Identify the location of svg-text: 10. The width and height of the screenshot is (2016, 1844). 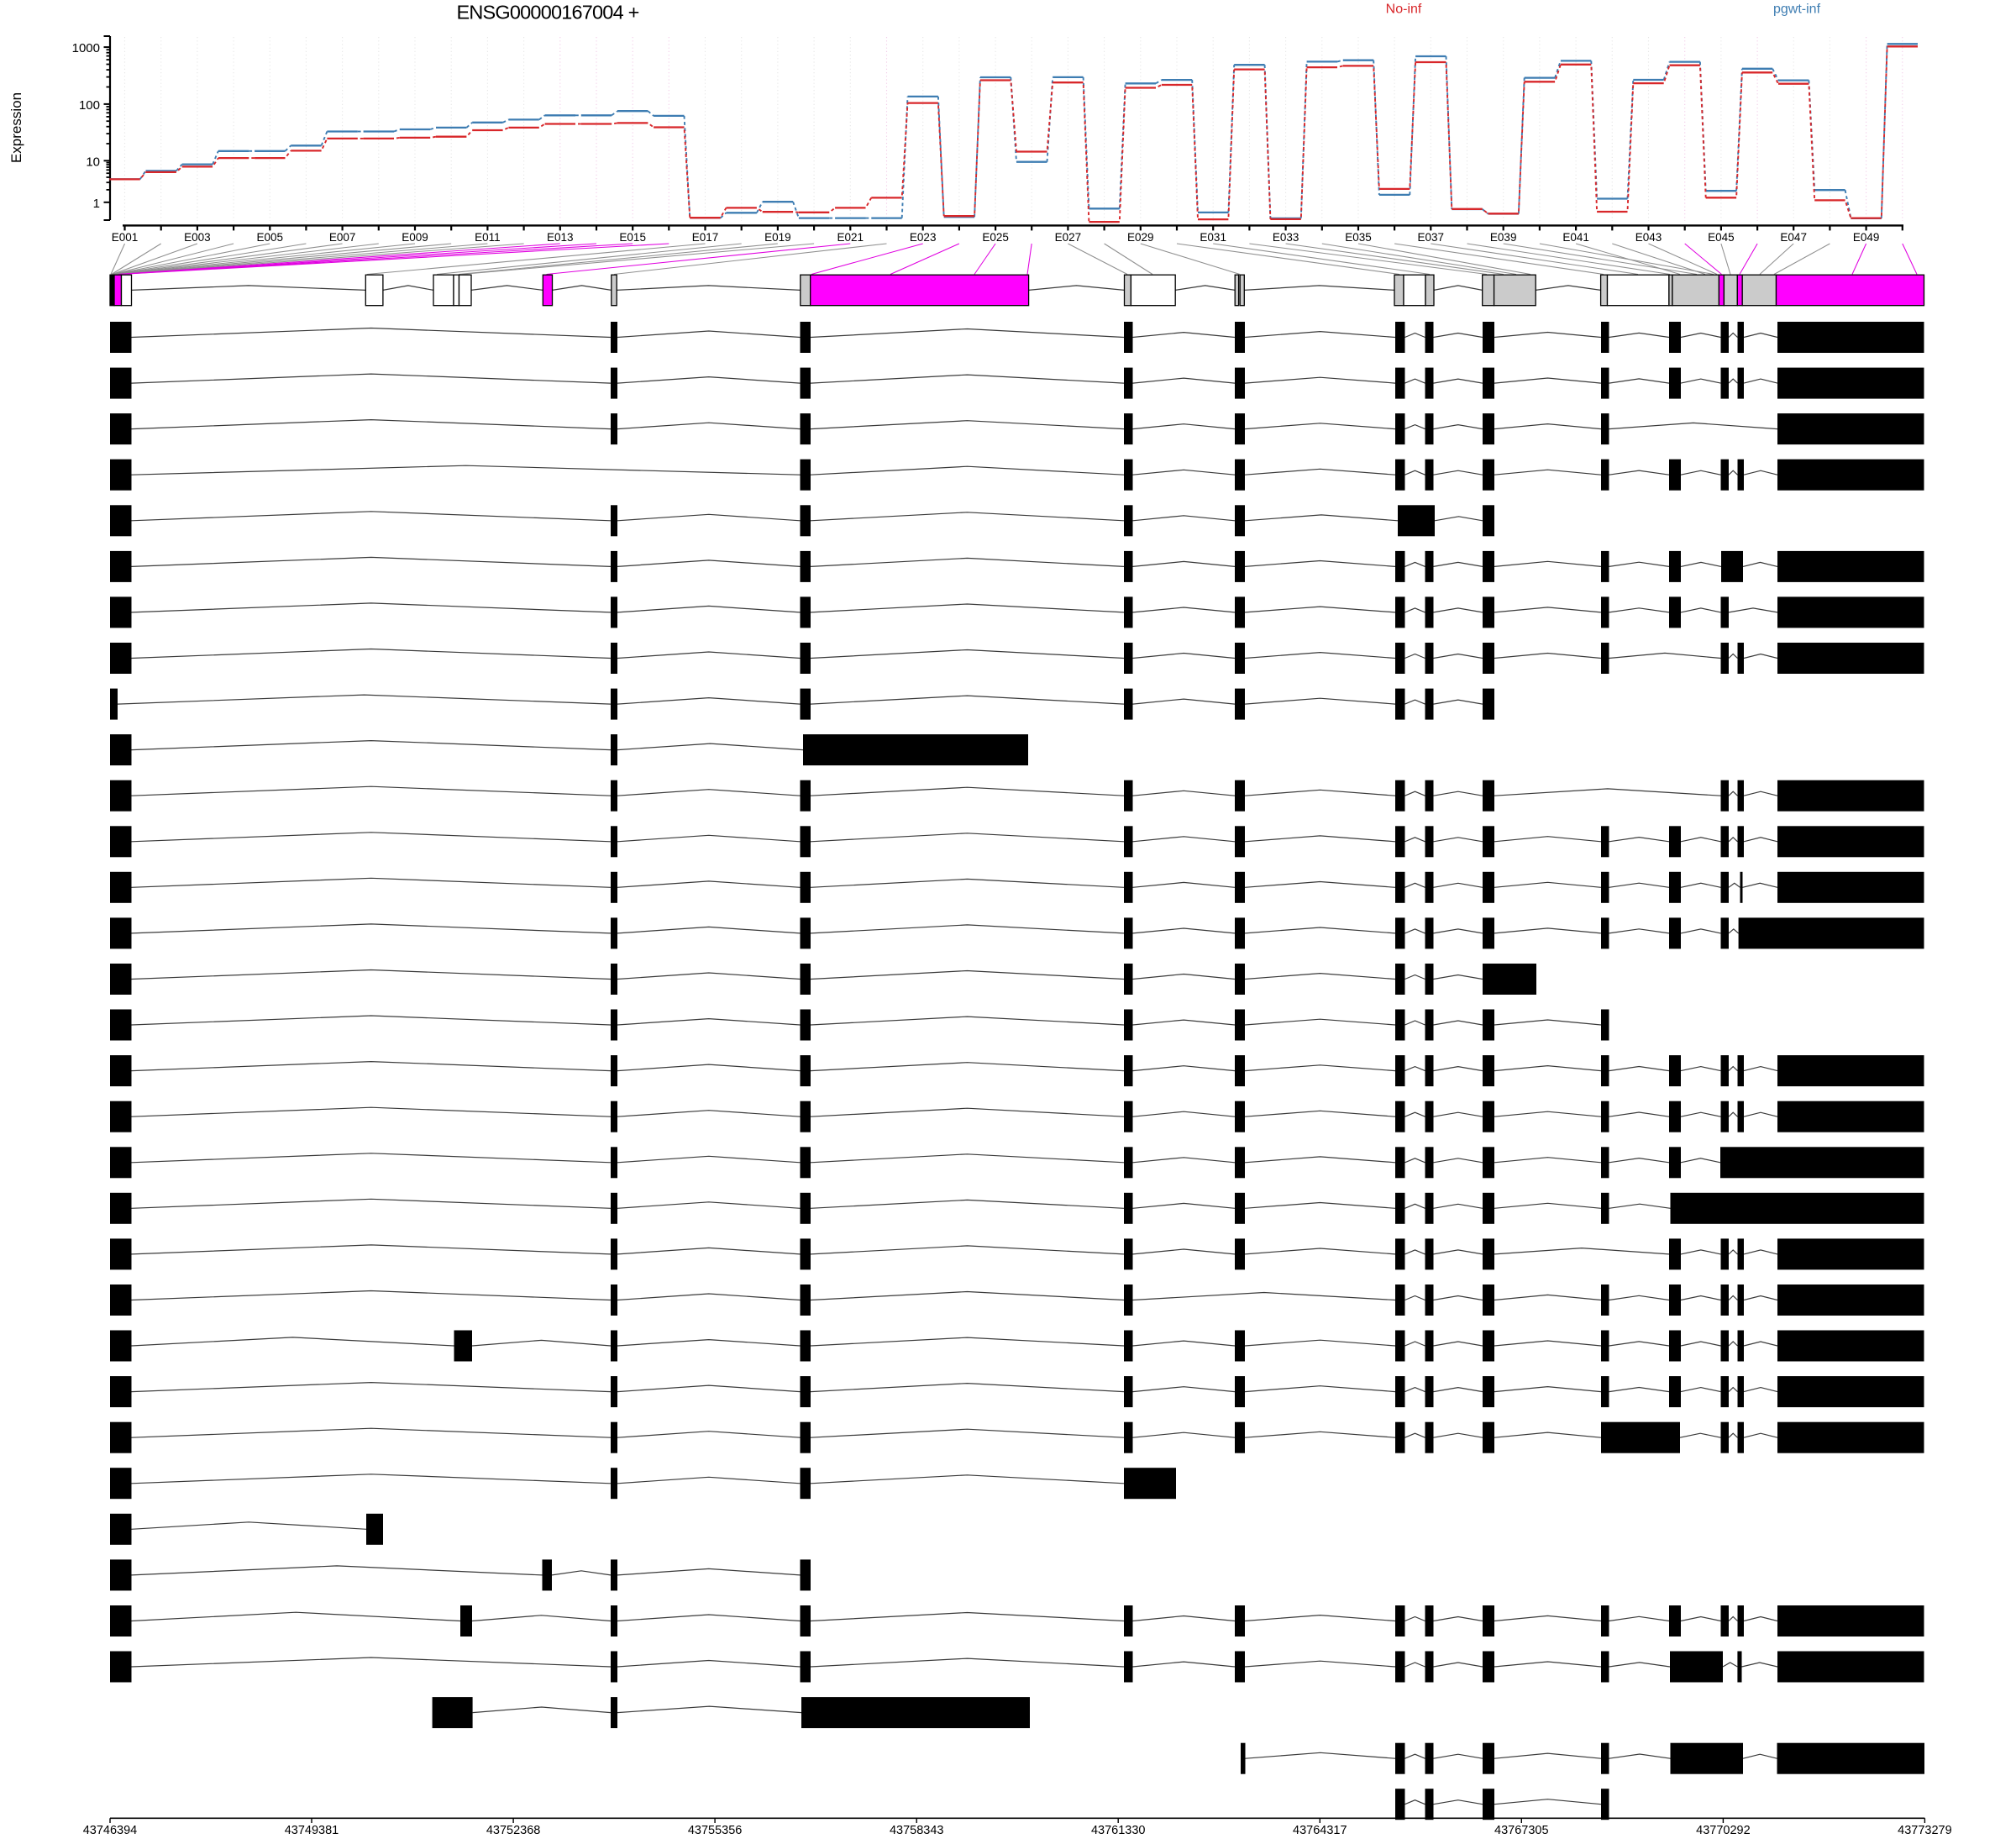
(93, 162).